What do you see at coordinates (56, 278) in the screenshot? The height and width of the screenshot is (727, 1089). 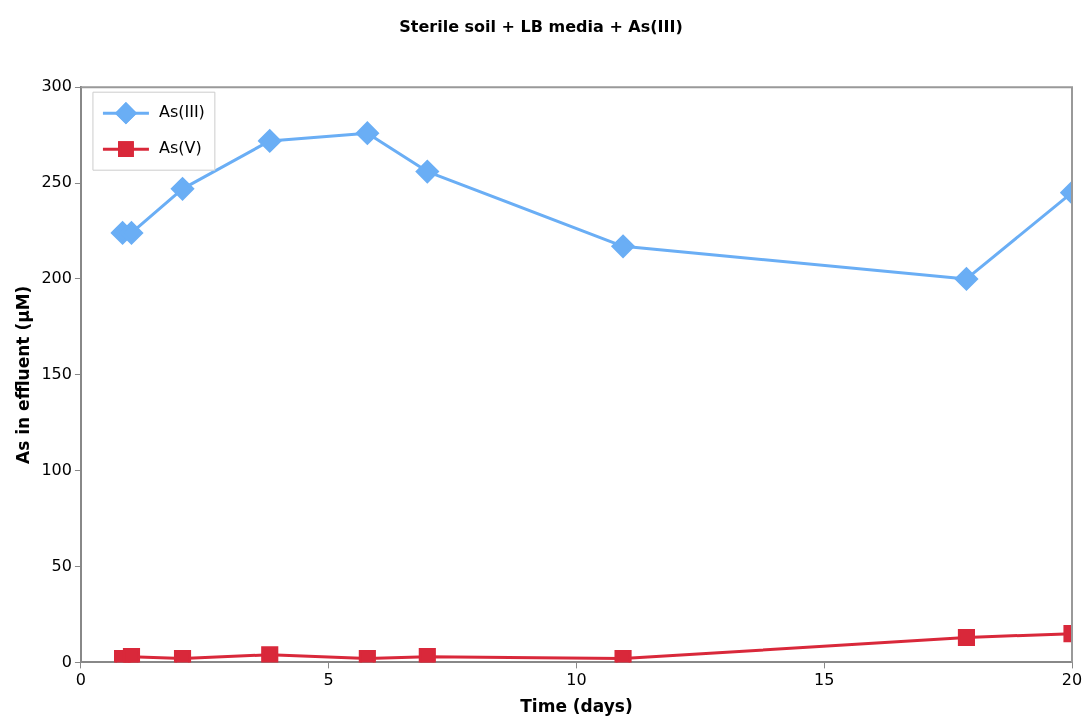 I see `y-tick-label: 200` at bounding box center [56, 278].